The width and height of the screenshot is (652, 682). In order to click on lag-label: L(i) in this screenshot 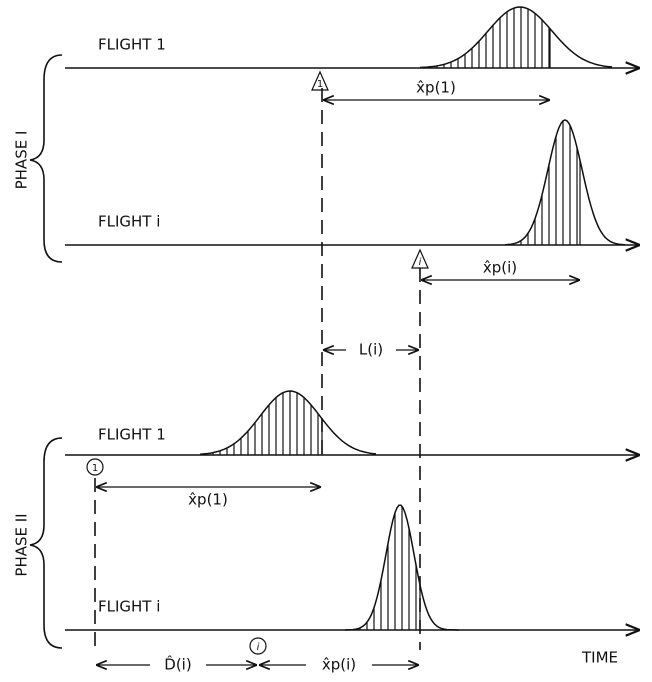, I will do `click(371, 350)`.